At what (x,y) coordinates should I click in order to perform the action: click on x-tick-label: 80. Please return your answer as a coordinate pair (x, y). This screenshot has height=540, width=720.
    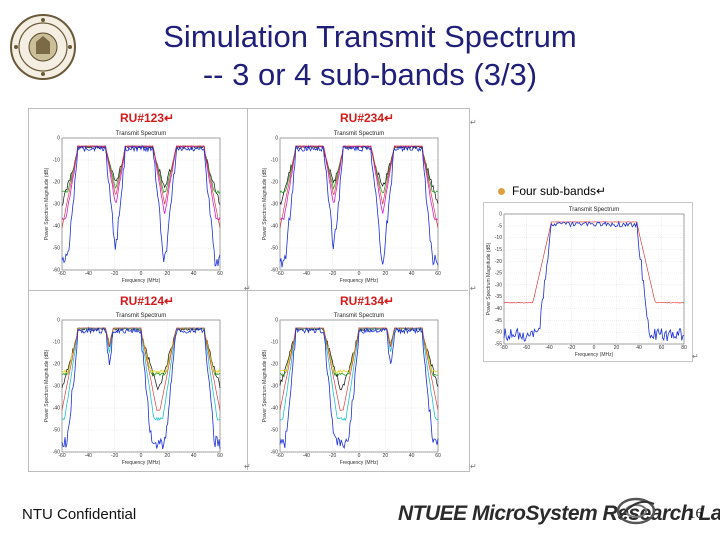
    Looking at the image, I should click on (684, 348).